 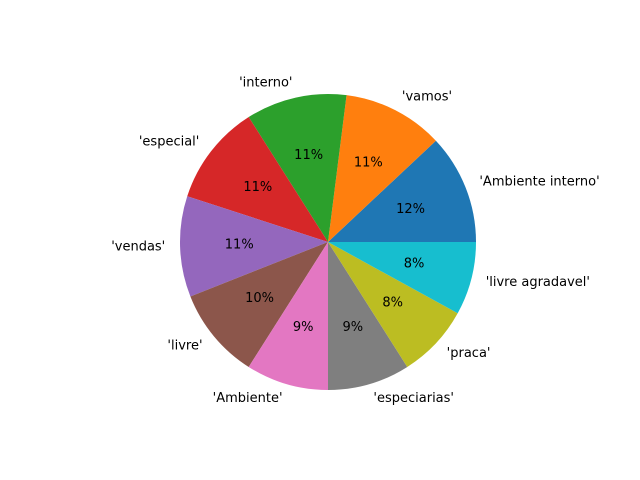 What do you see at coordinates (138, 247) in the screenshot?
I see `category-label: 'vendas'` at bounding box center [138, 247].